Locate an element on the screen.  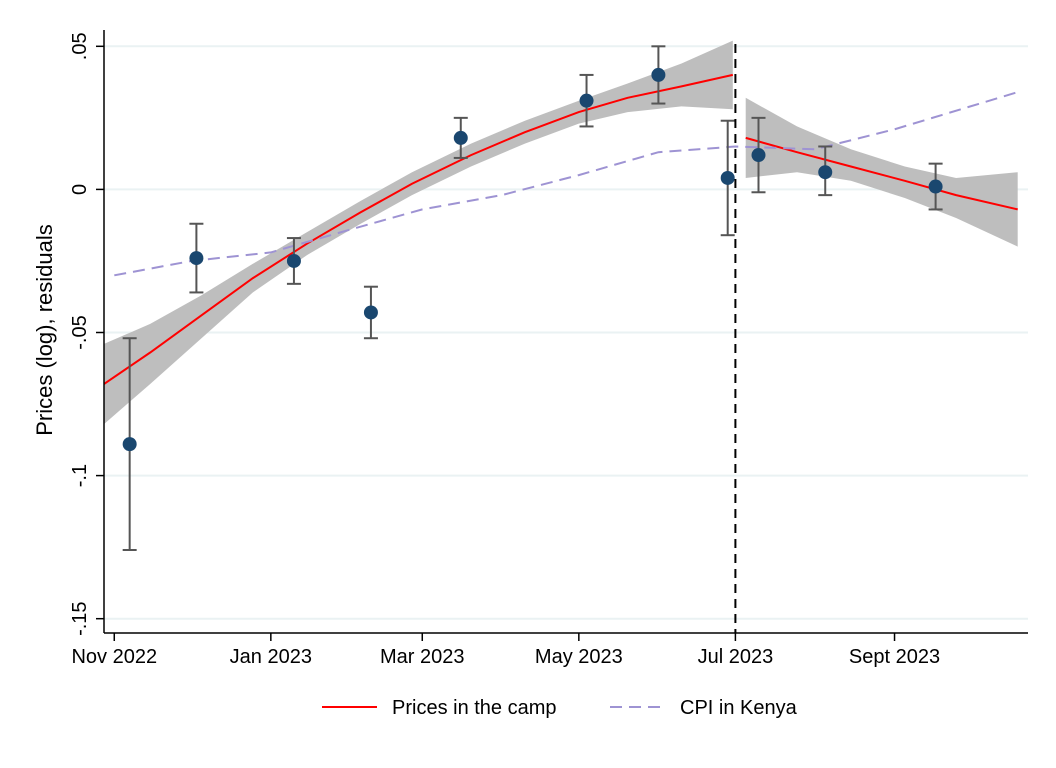
y-tick-label: -.1 is located at coordinates (80, 475).